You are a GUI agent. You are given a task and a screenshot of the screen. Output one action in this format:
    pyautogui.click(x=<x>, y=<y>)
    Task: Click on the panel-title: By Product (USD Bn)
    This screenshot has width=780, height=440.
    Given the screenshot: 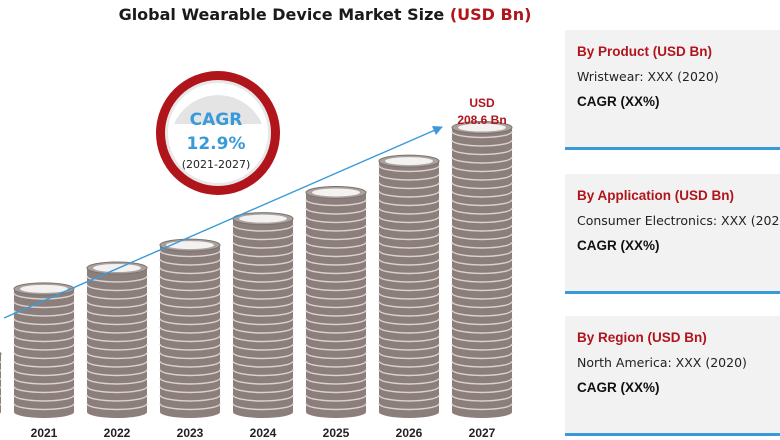 What is the action you would take?
    pyautogui.click(x=644, y=51)
    